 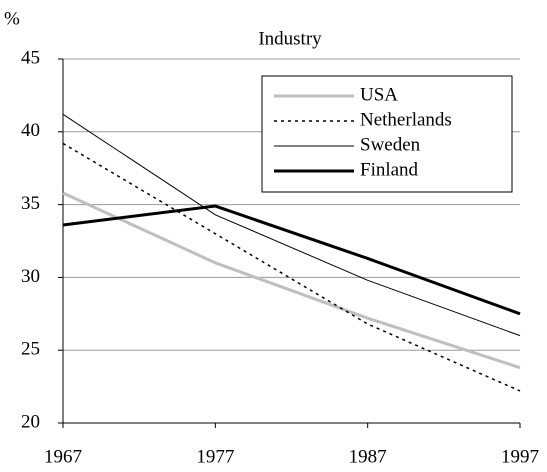 I want to click on y-axis-label: %, so click(x=12, y=18).